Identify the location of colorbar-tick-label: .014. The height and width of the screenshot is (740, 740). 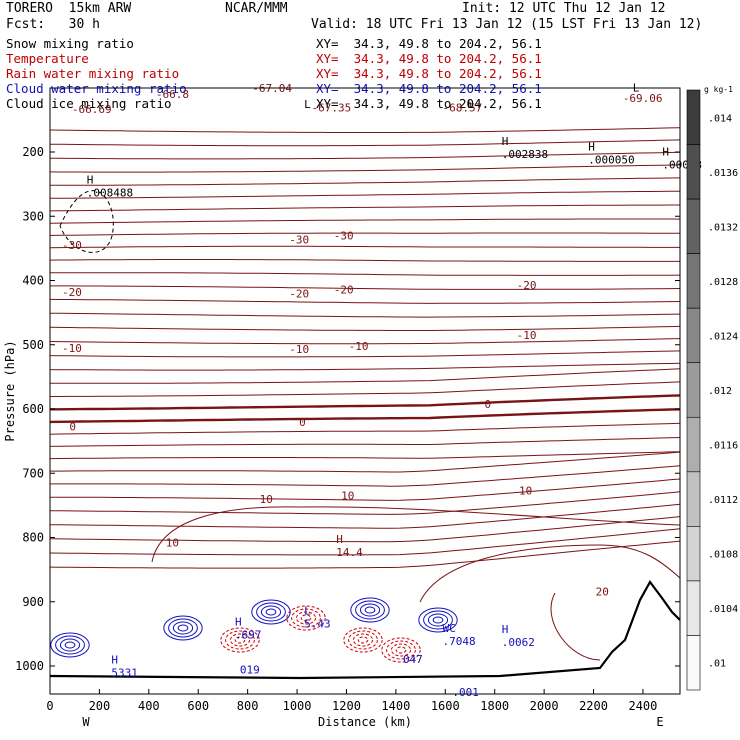
(720, 118).